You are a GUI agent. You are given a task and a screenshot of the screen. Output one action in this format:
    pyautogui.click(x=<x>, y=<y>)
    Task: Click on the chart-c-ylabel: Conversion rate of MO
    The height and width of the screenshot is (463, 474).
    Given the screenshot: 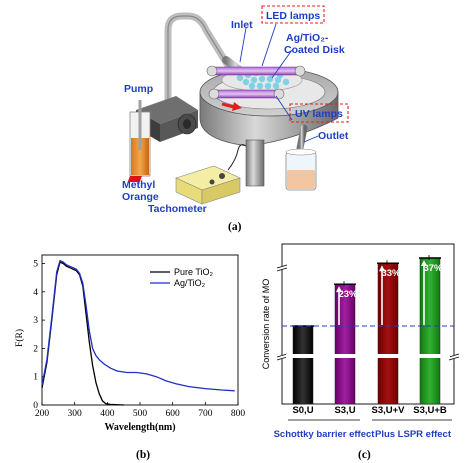 What is the action you would take?
    pyautogui.click(x=266, y=324)
    